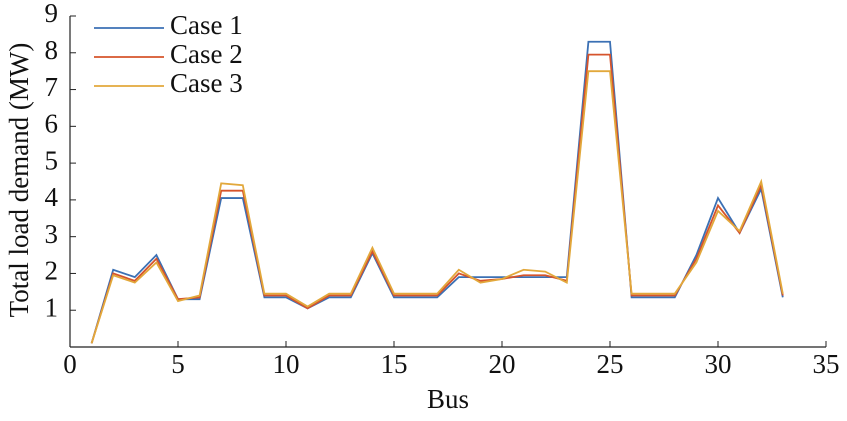  Describe the element at coordinates (394, 364) in the screenshot. I see `x-tick-label: 15` at that location.